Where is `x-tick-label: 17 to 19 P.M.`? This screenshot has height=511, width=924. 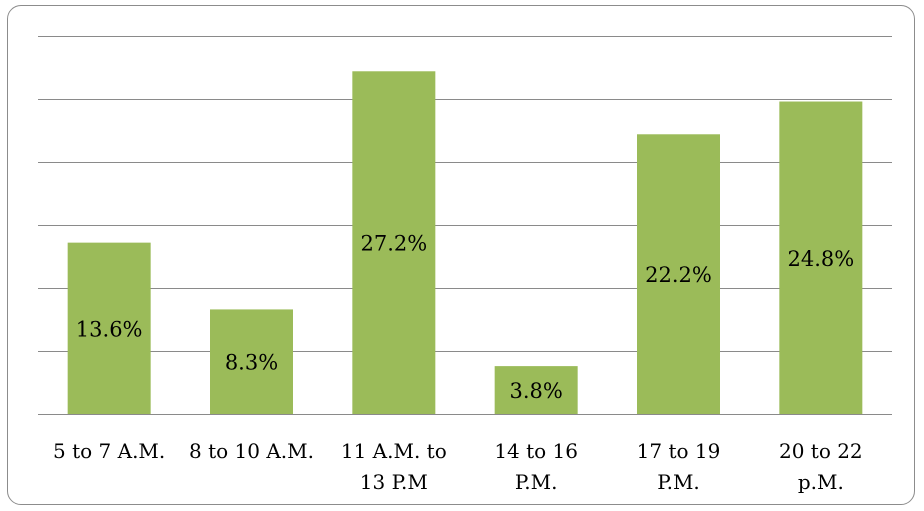 x-tick-label: 17 to 19 P.M. is located at coordinates (679, 466).